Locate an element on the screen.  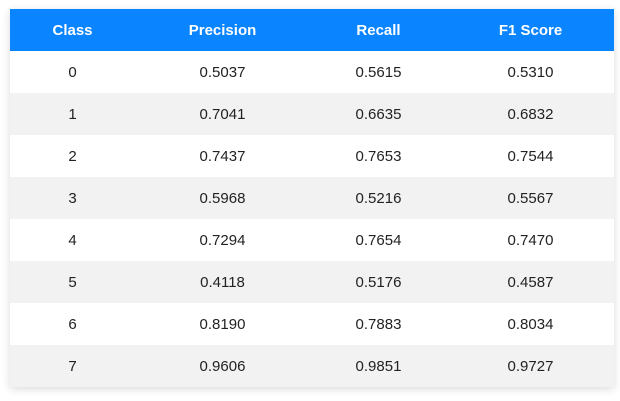
cell-precision: 0.9606 is located at coordinates (222, 366).